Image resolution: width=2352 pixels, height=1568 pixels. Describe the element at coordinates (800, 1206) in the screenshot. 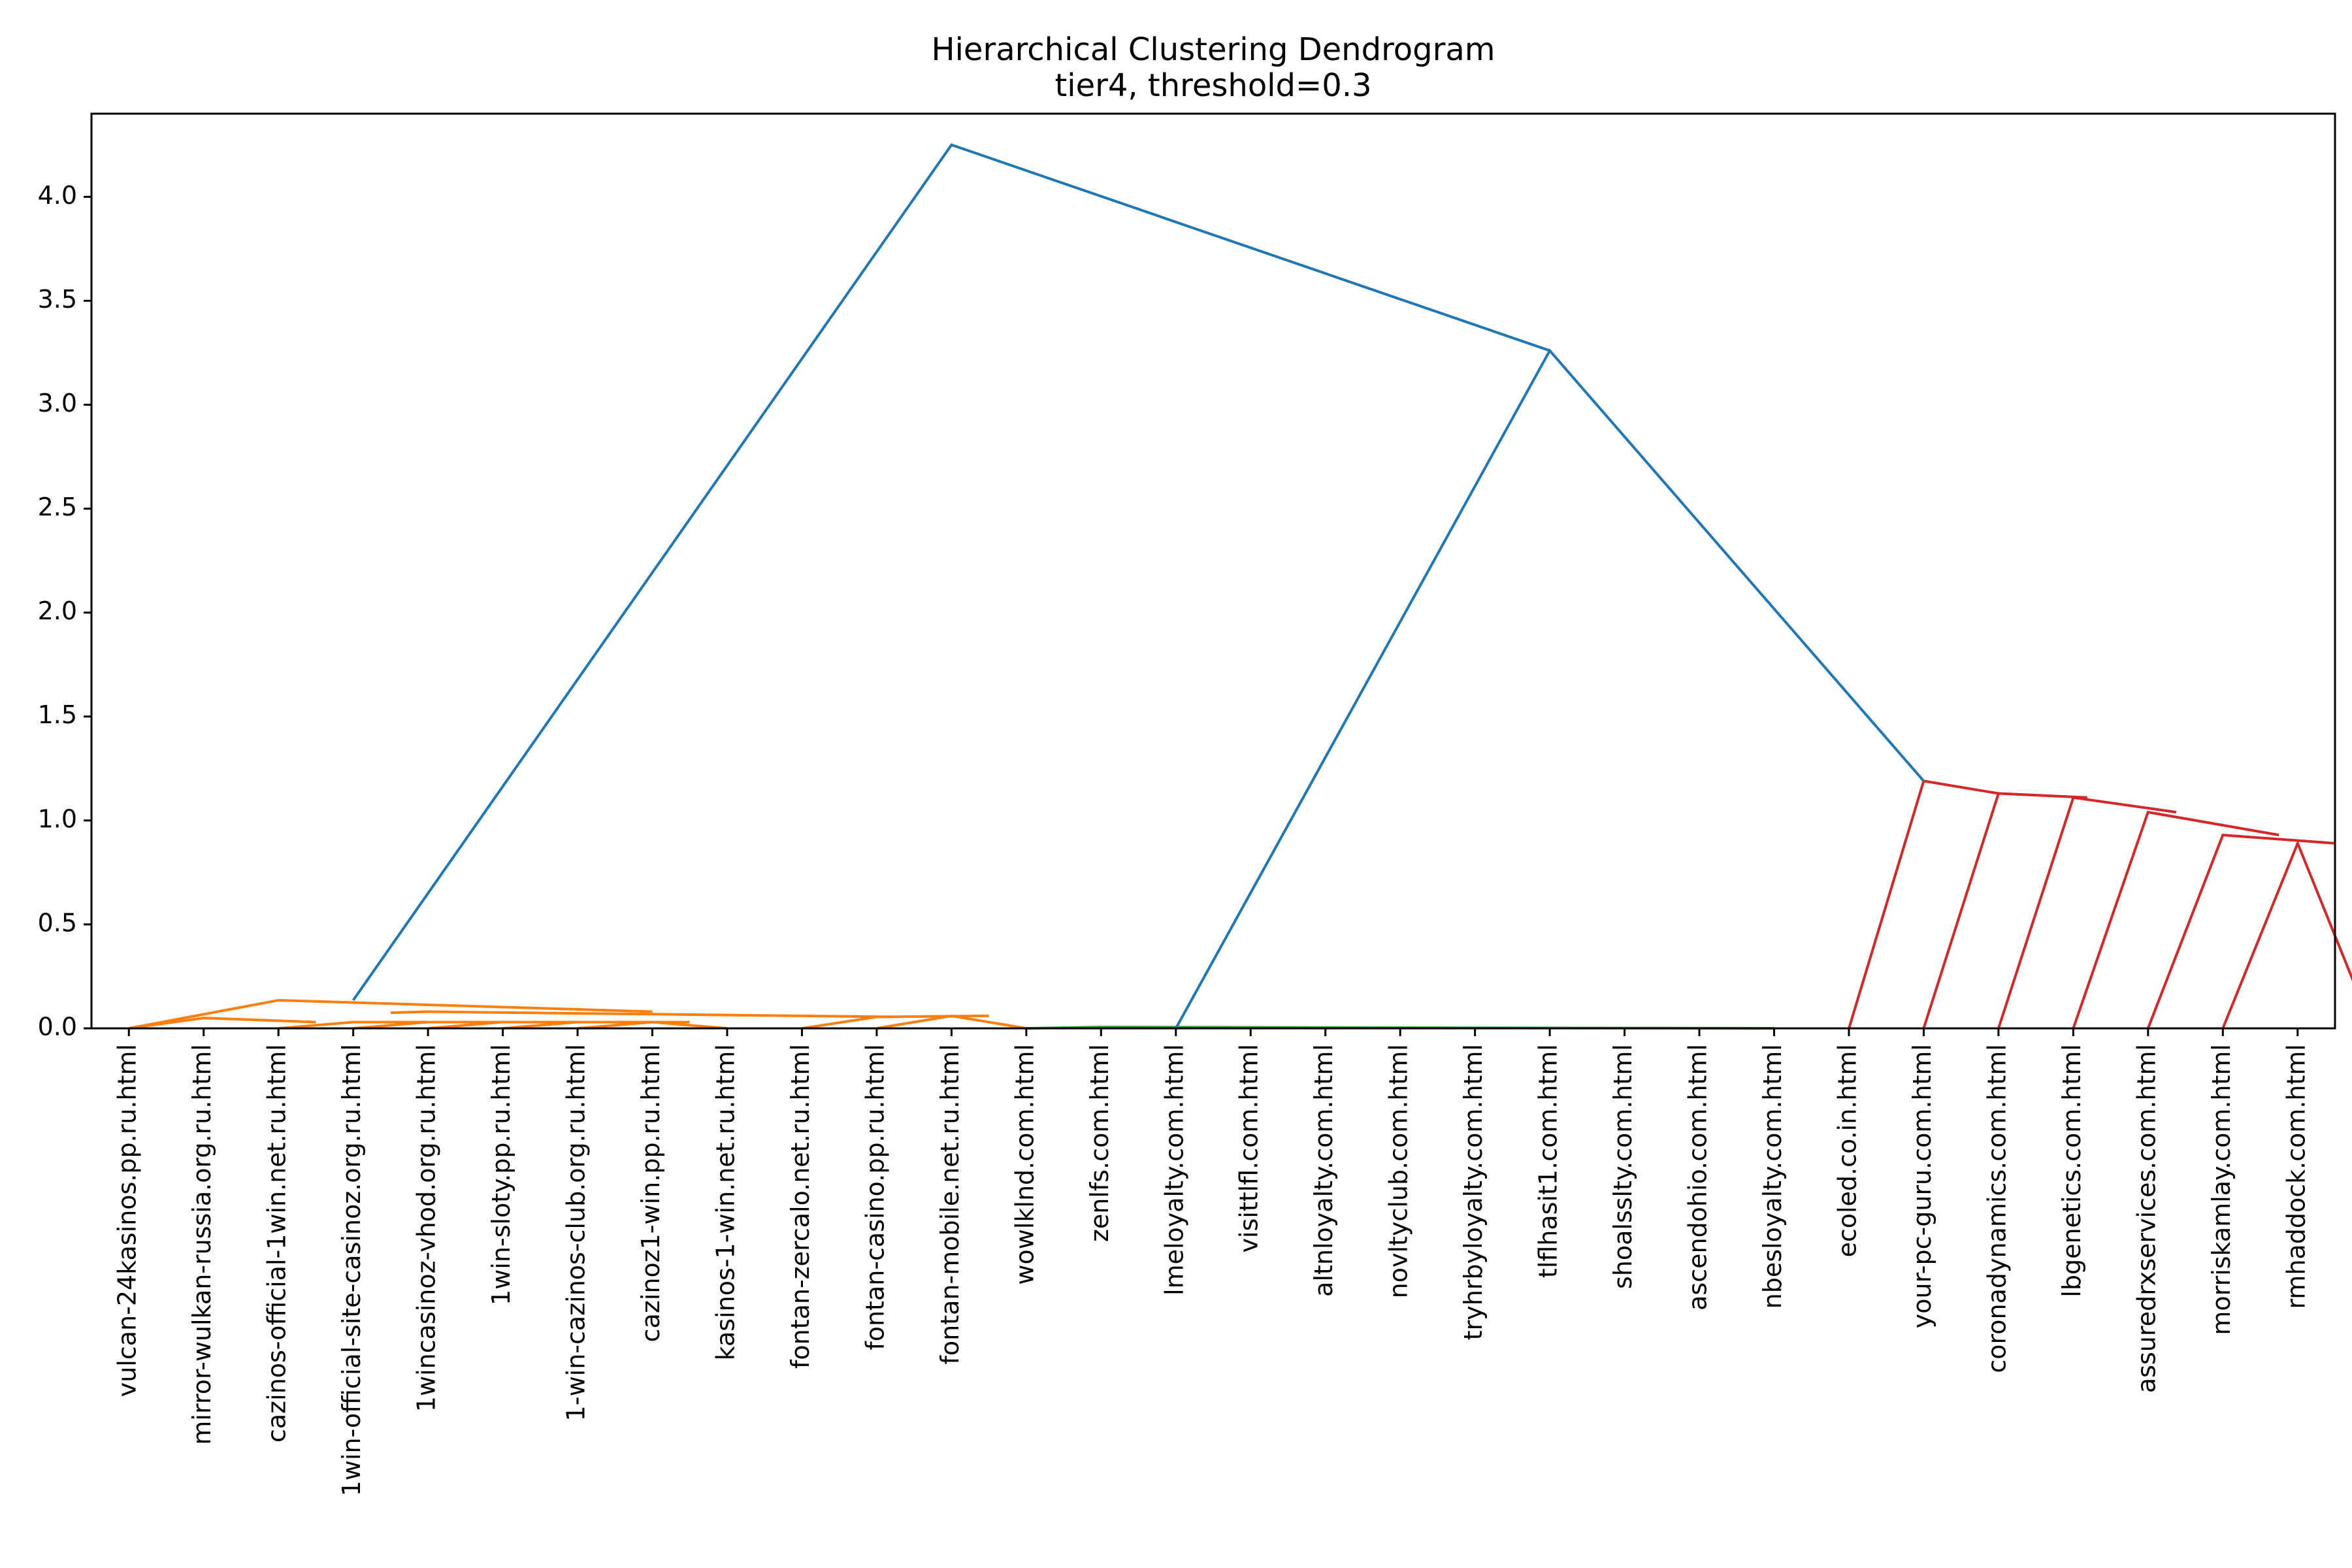

I see `leaf-label: fontan-zercalo.net.ru.html` at that location.